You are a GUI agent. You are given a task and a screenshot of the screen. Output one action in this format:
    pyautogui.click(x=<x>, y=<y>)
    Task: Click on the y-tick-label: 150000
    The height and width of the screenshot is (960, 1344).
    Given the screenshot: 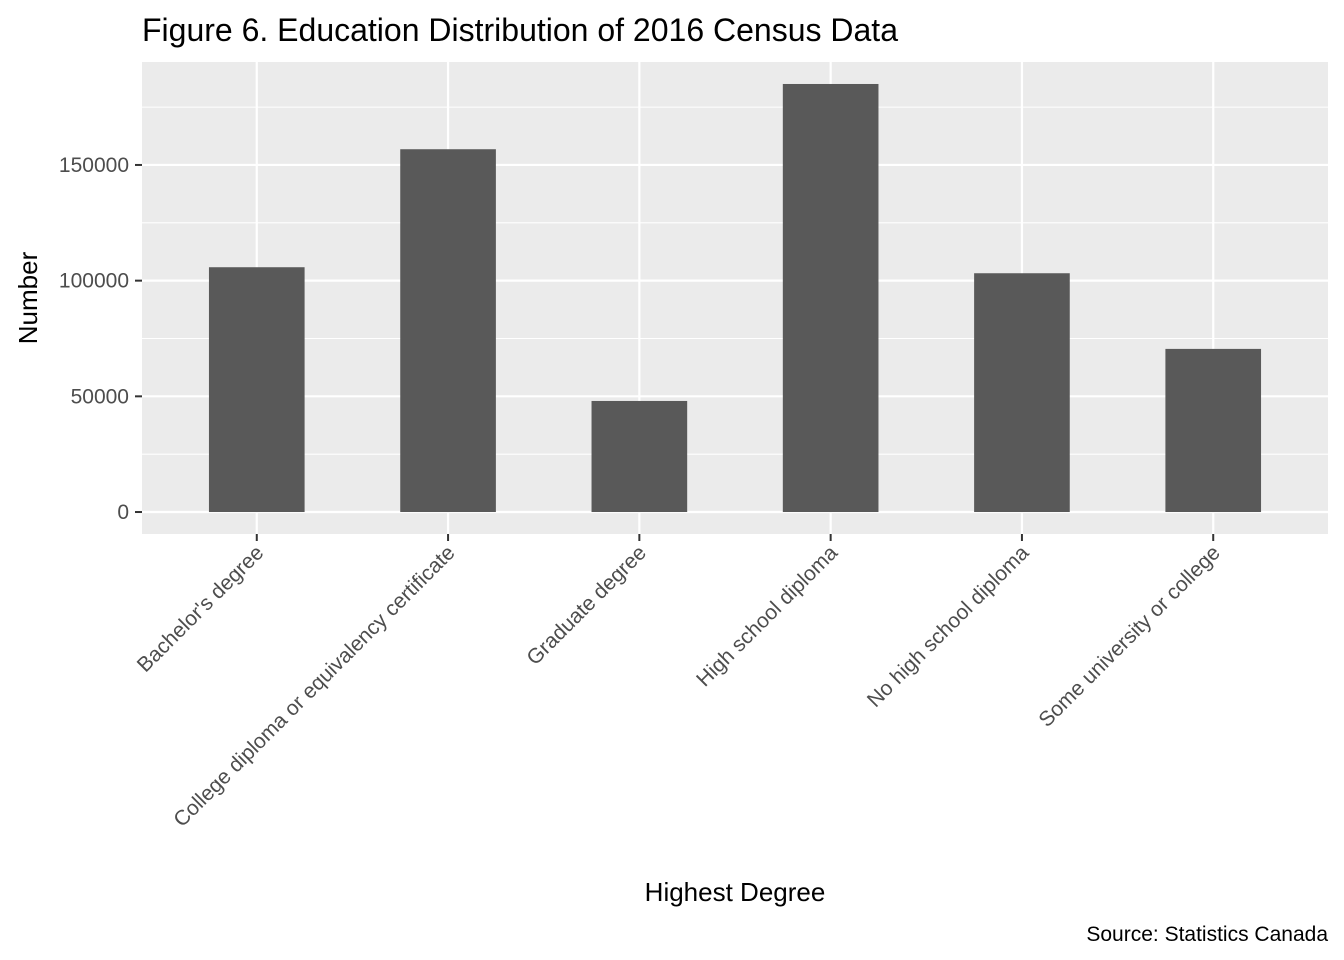 What is the action you would take?
    pyautogui.click(x=94, y=165)
    